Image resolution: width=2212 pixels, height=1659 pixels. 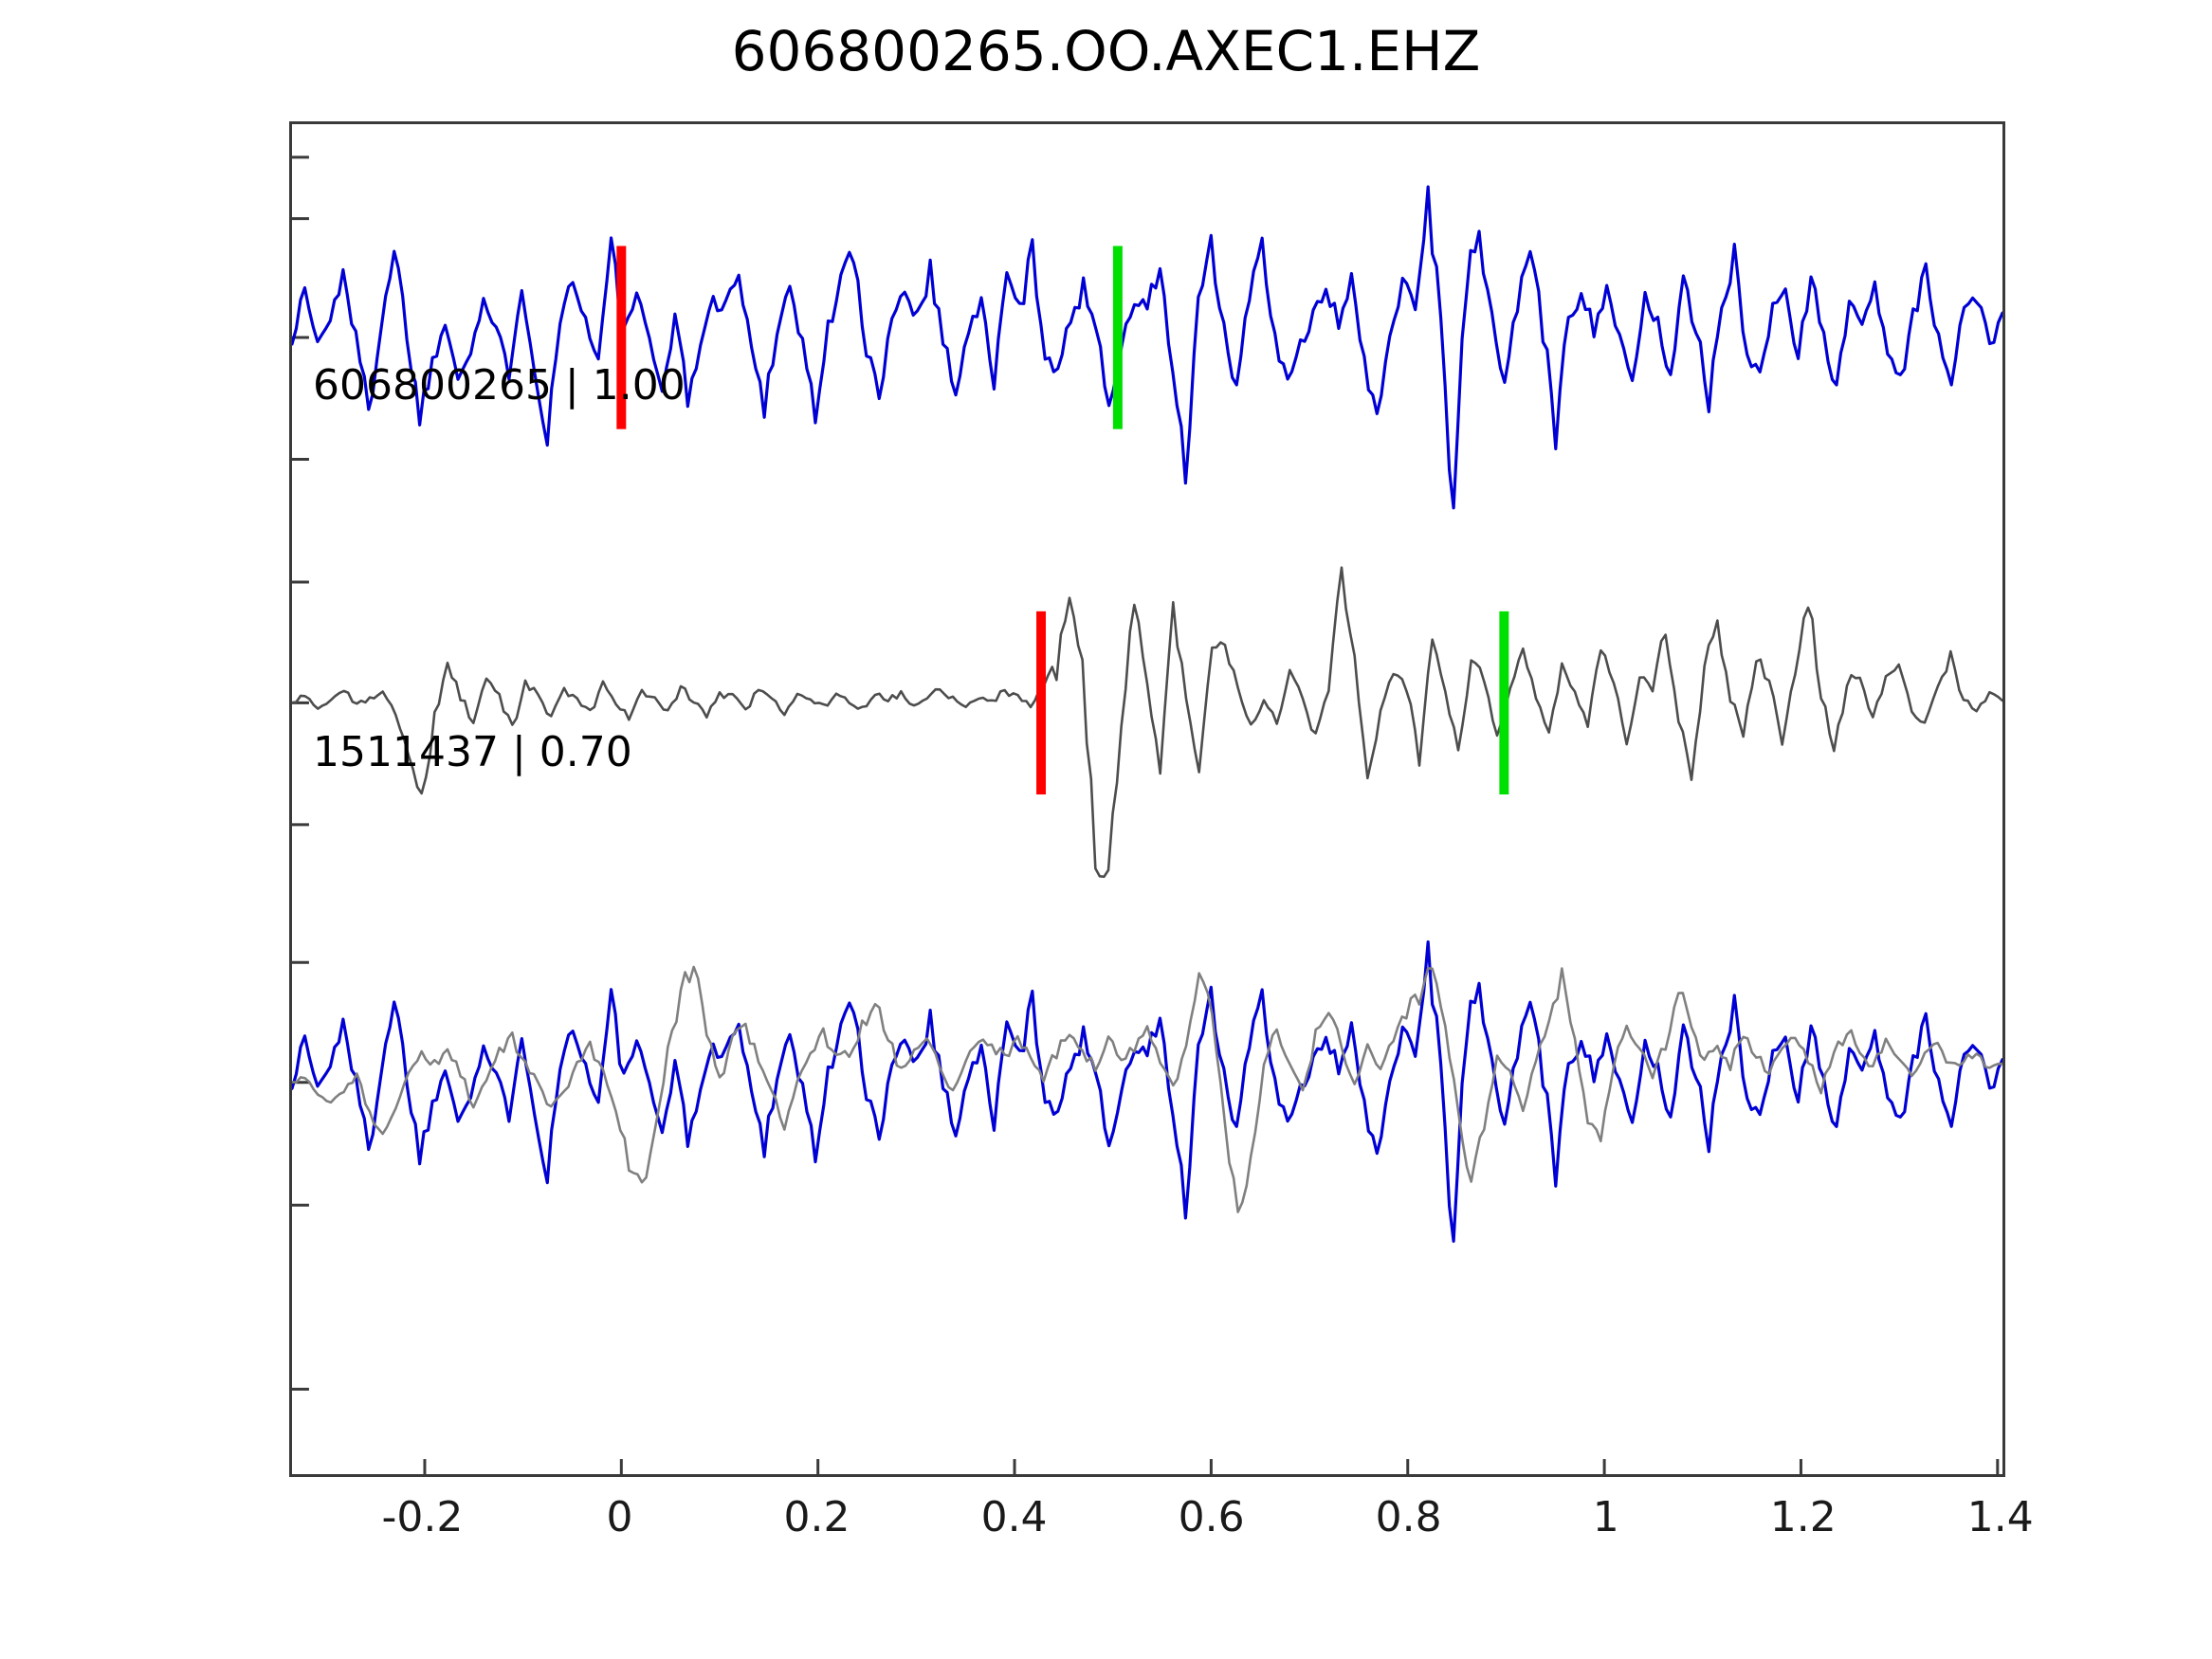 What do you see at coordinates (472, 752) in the screenshot?
I see `trace-label-detection: 1511437 | 0.70` at bounding box center [472, 752].